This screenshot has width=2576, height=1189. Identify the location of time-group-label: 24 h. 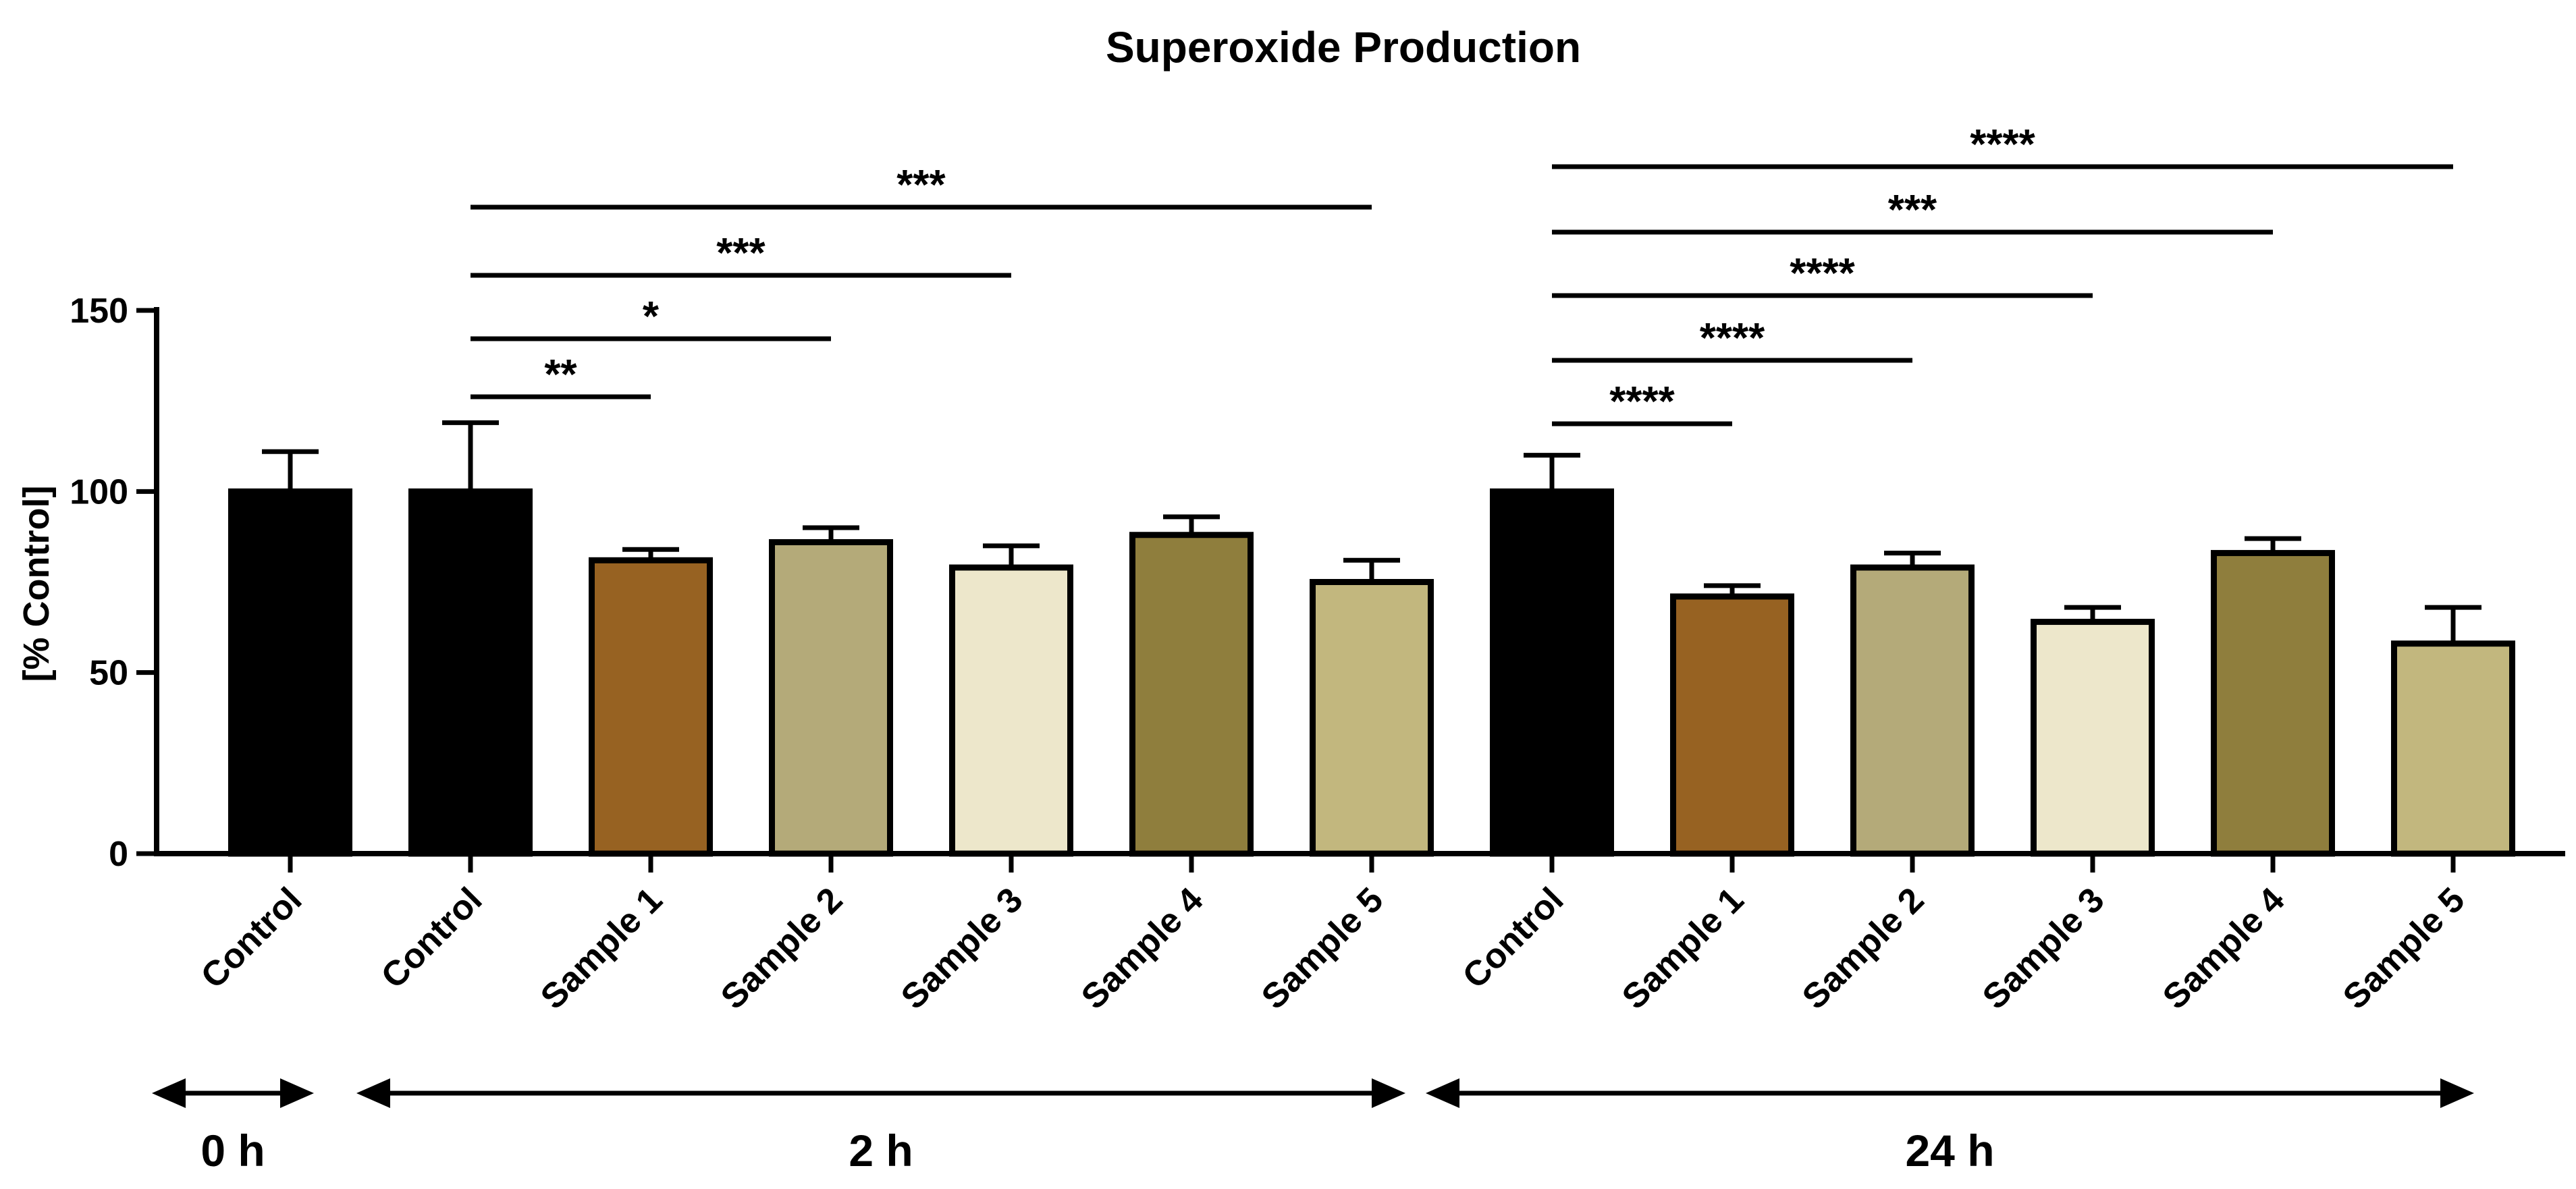
(1950, 1151).